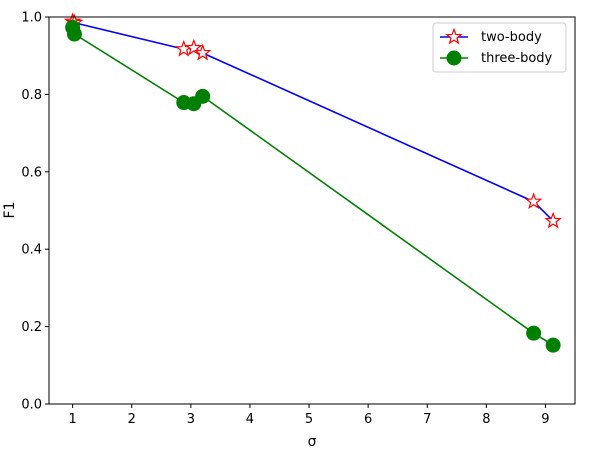 The image size is (598, 460). What do you see at coordinates (31, 18) in the screenshot?
I see `y-tick-label: 1.0` at bounding box center [31, 18].